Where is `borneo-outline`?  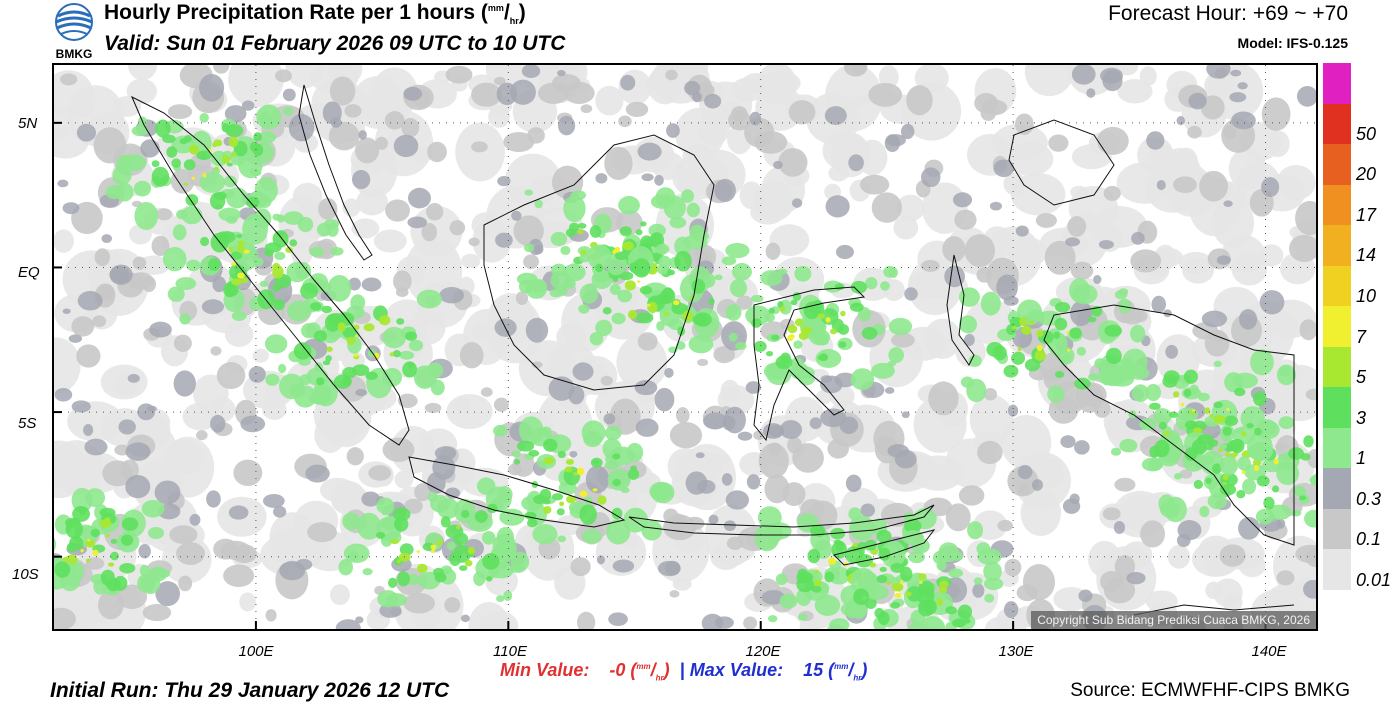
borneo-outline is located at coordinates (599, 262).